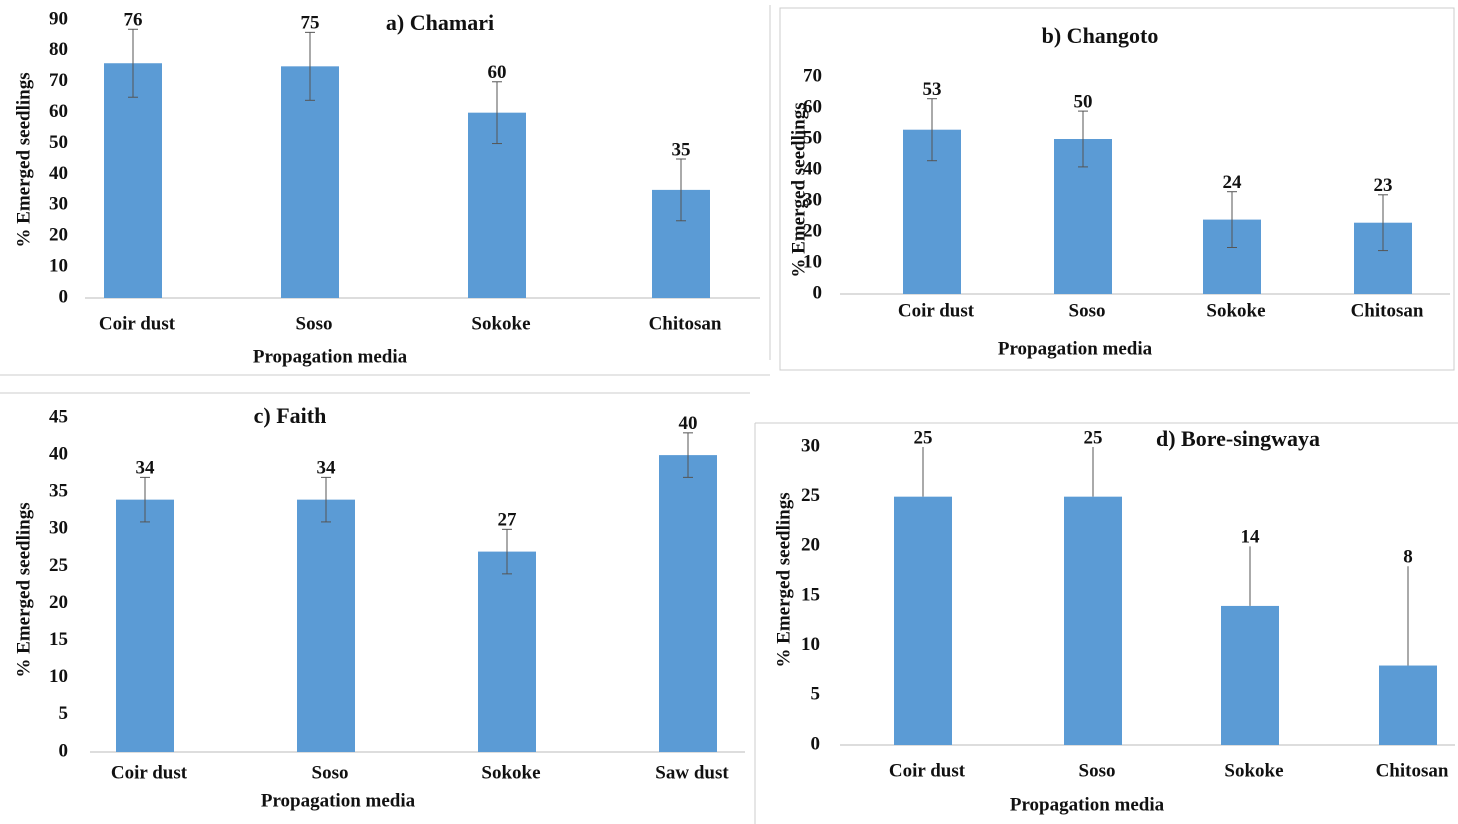 The image size is (1458, 824). I want to click on y-tick-label: 80, so click(58, 49).